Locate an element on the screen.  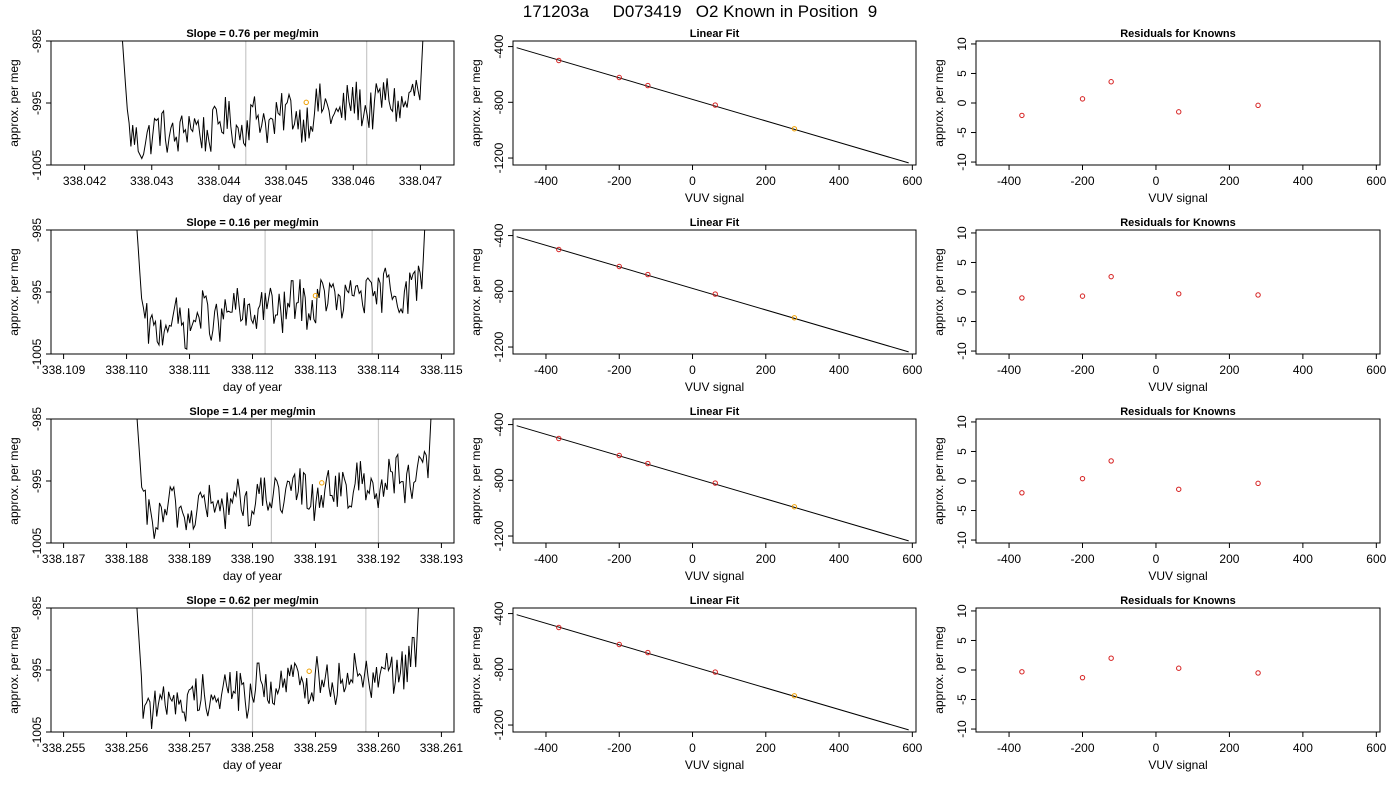
x-tick-label: 338.113 is located at coordinates (315, 370).